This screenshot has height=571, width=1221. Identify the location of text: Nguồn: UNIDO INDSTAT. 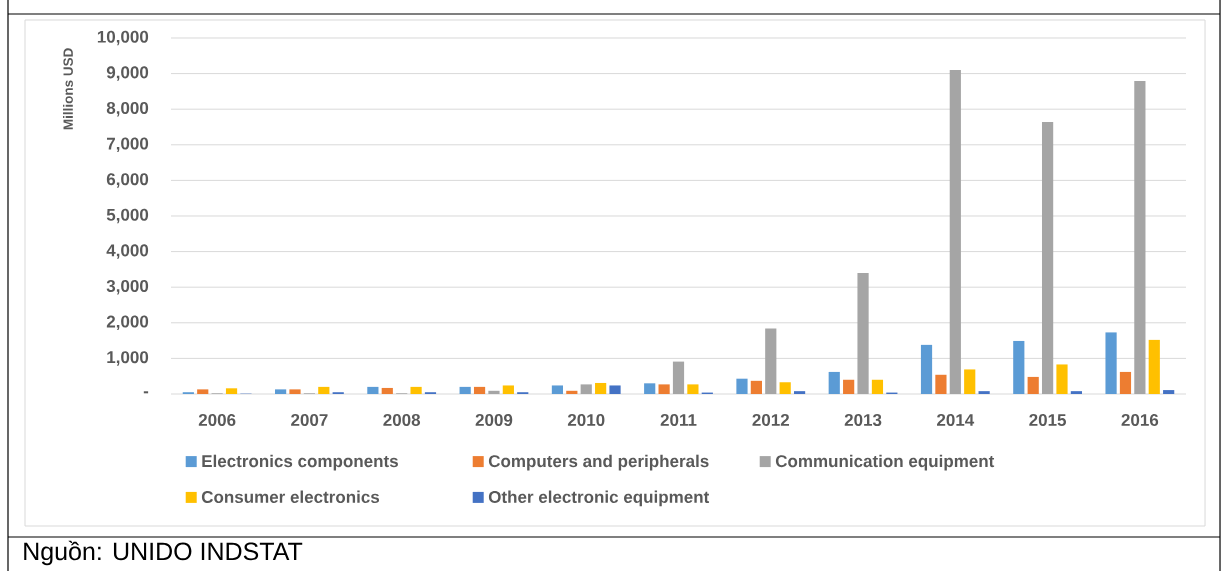
(163, 553).